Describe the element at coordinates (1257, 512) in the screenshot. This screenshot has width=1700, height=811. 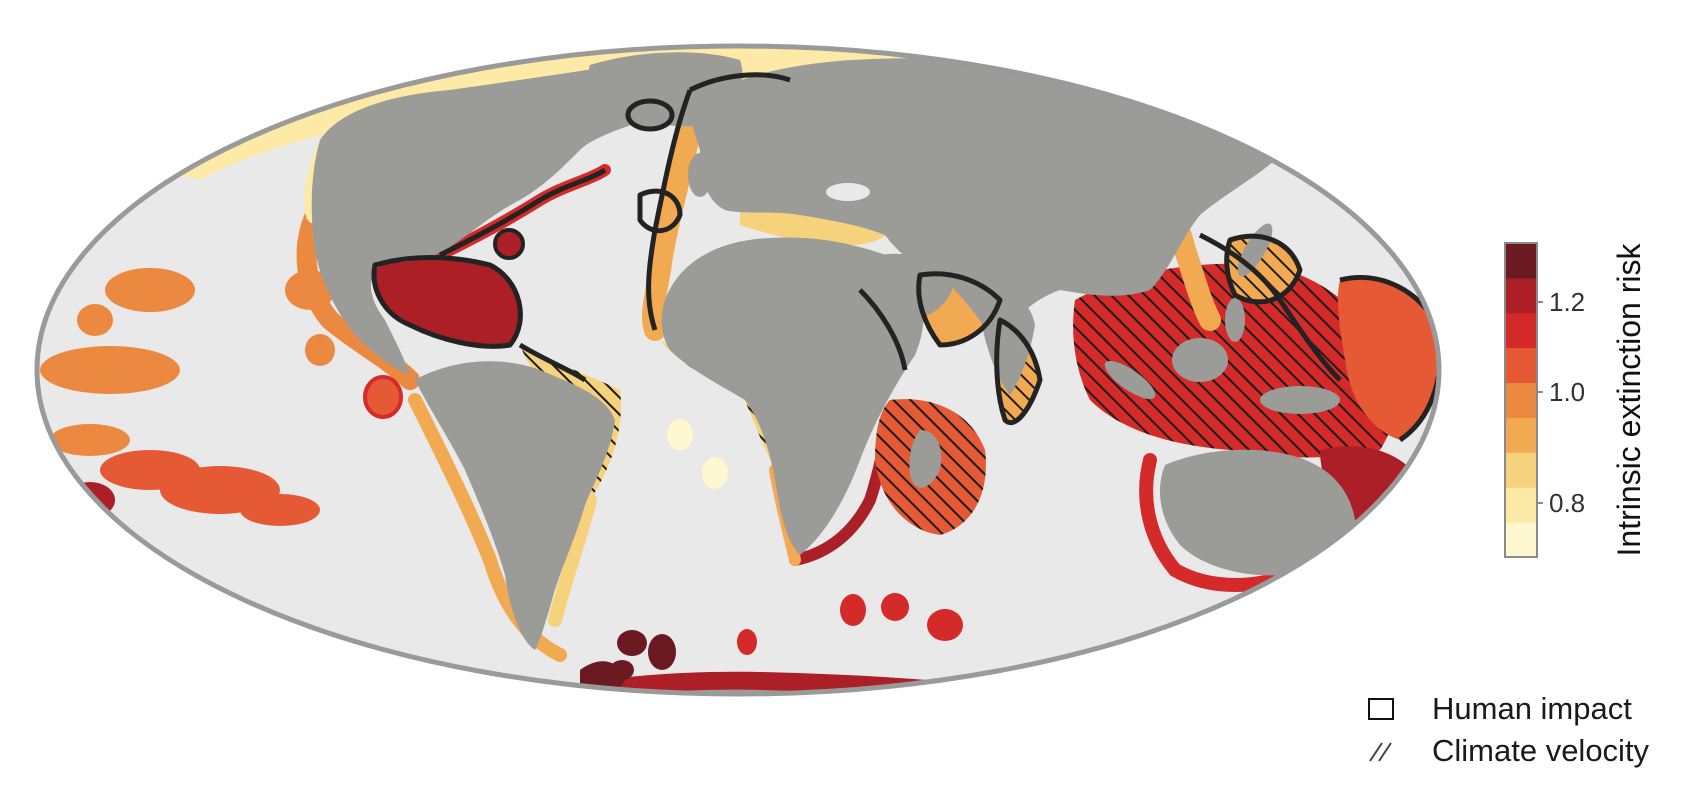
I see `australia` at that location.